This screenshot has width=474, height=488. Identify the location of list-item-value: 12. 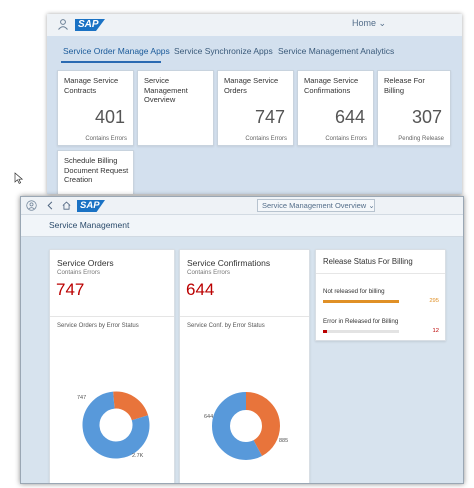
(435, 331).